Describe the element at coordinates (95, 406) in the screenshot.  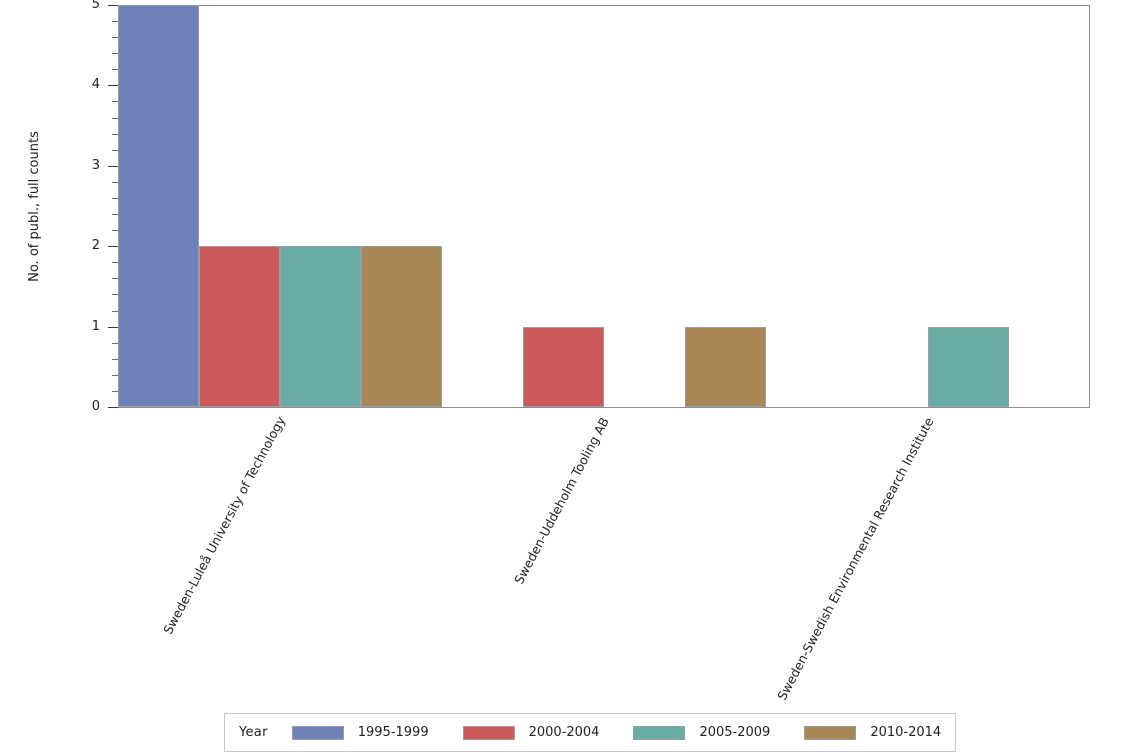
I see `y-tick-label: 0` at that location.